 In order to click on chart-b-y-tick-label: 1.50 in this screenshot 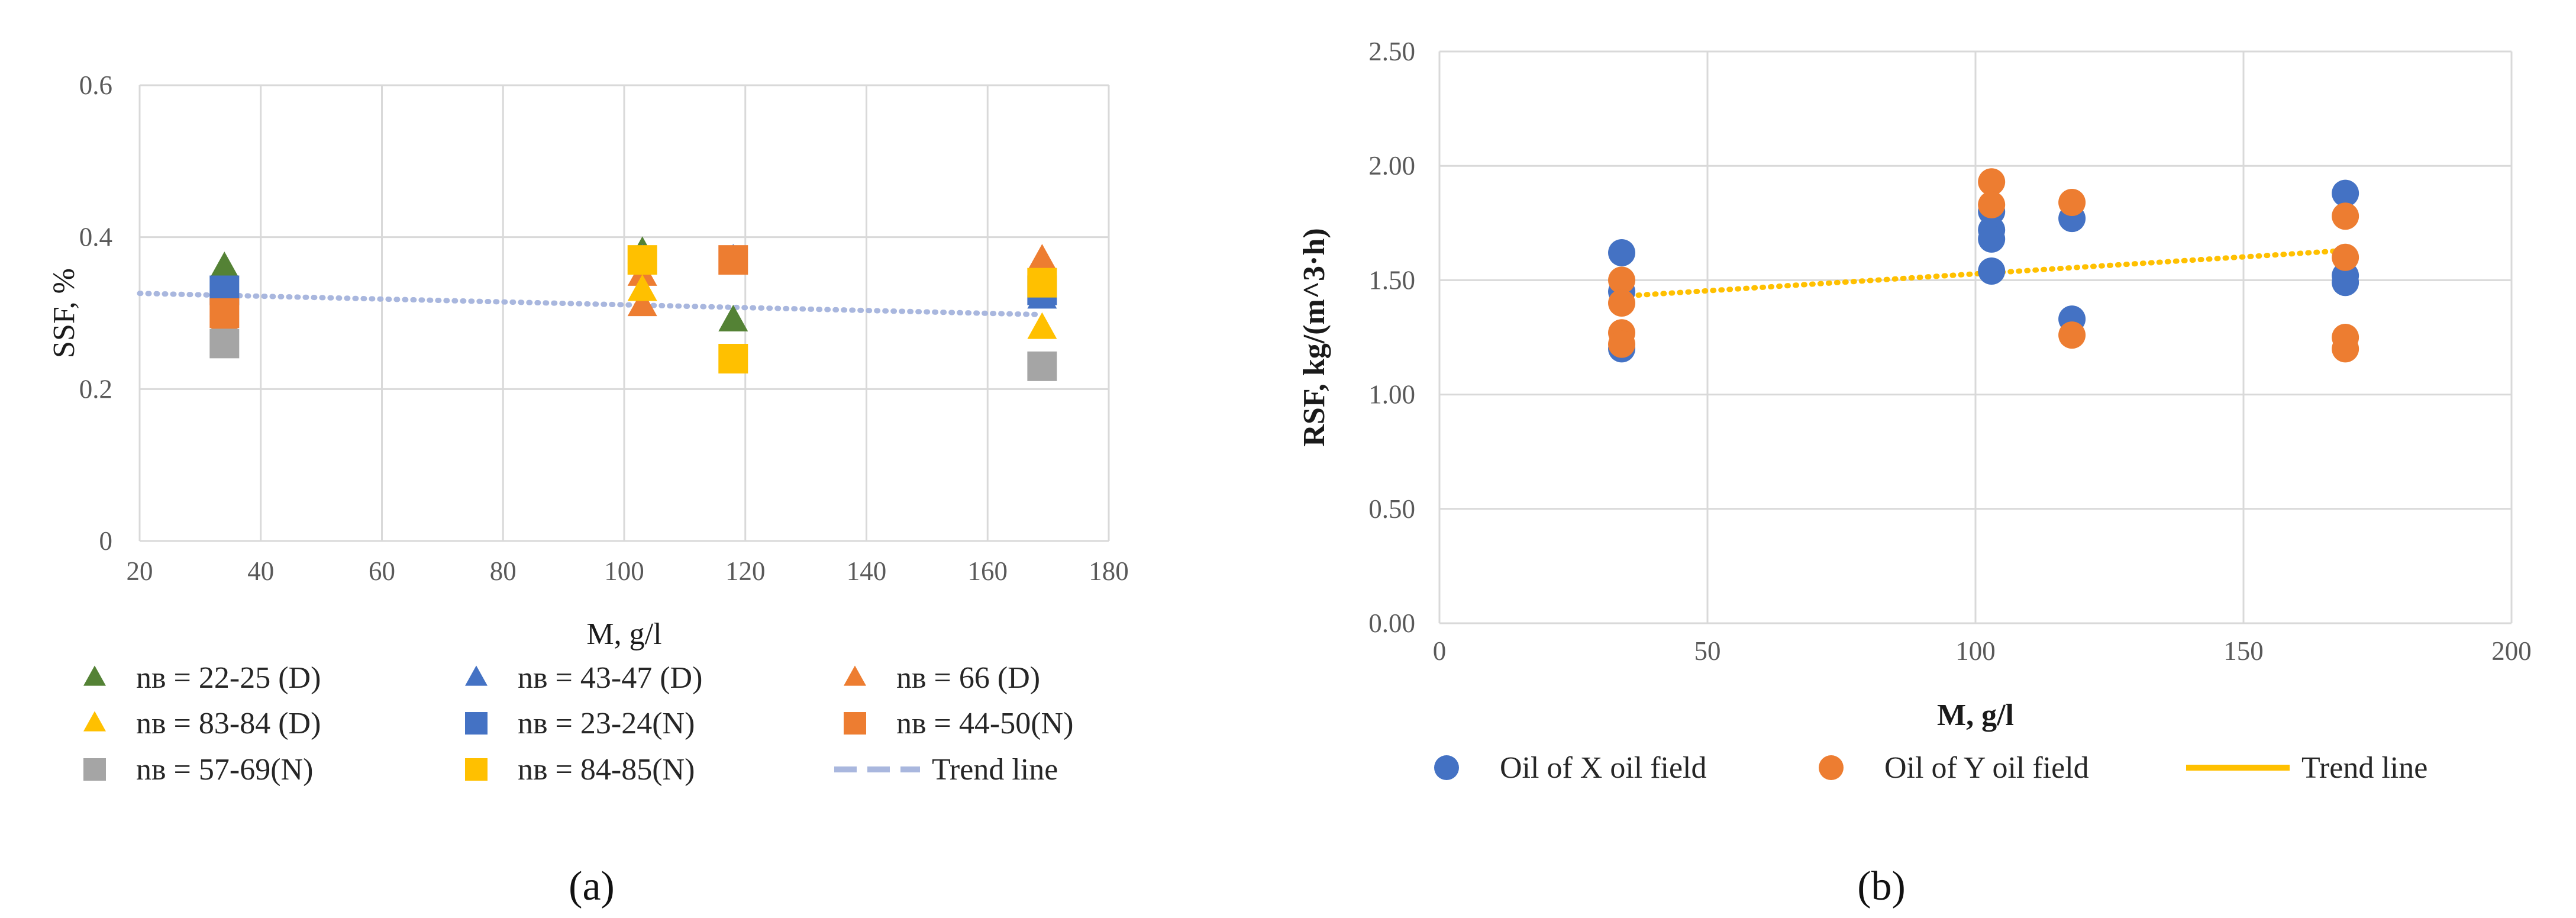, I will do `click(1391, 280)`.